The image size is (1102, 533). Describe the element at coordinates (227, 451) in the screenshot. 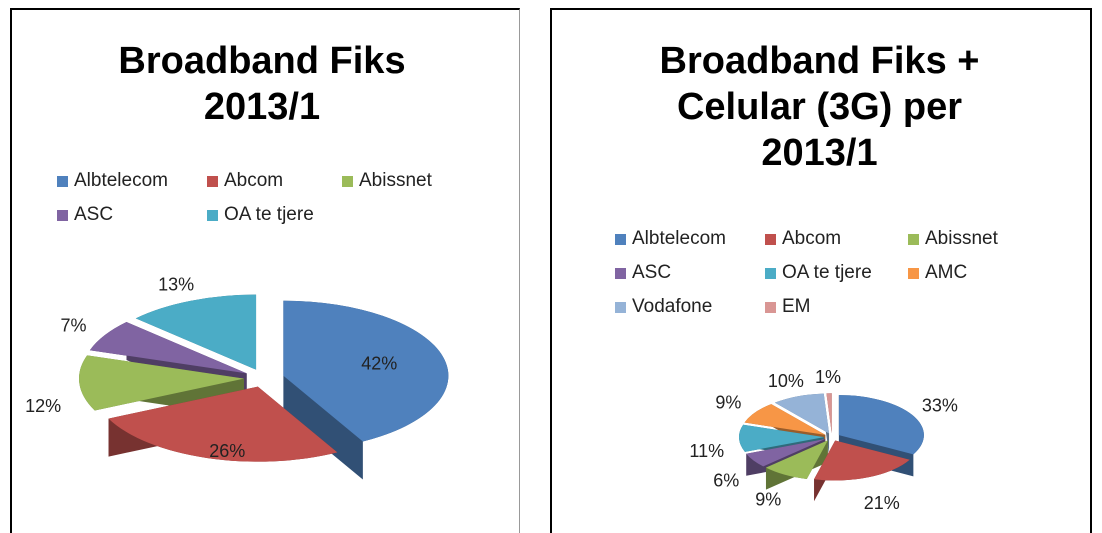

I see `data-label: 26%` at that location.